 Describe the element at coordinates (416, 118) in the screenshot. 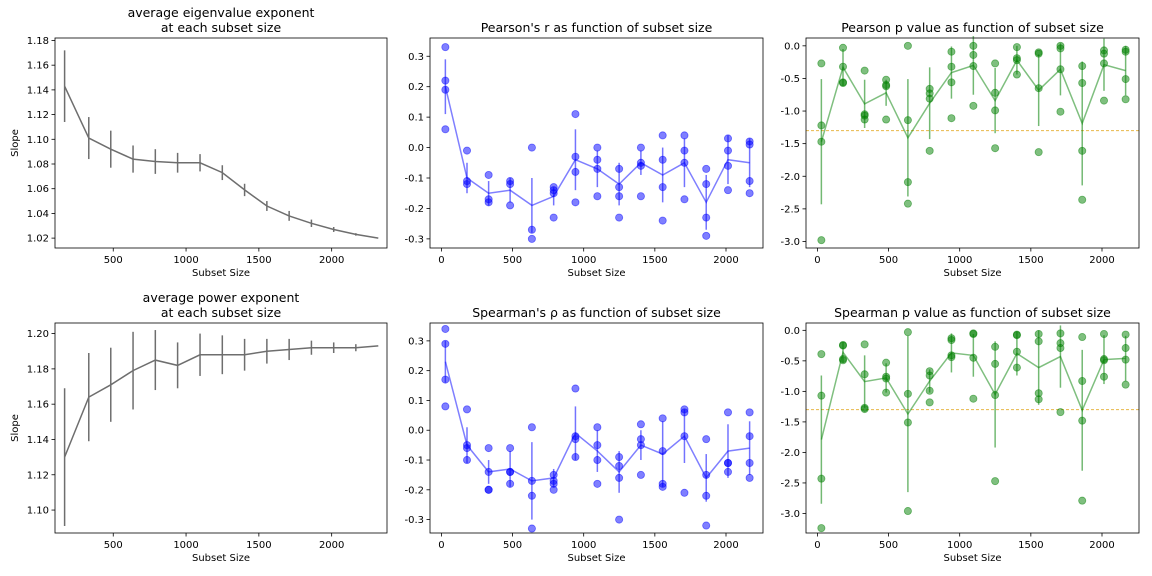

I see `y-tick-label: 0.1` at that location.